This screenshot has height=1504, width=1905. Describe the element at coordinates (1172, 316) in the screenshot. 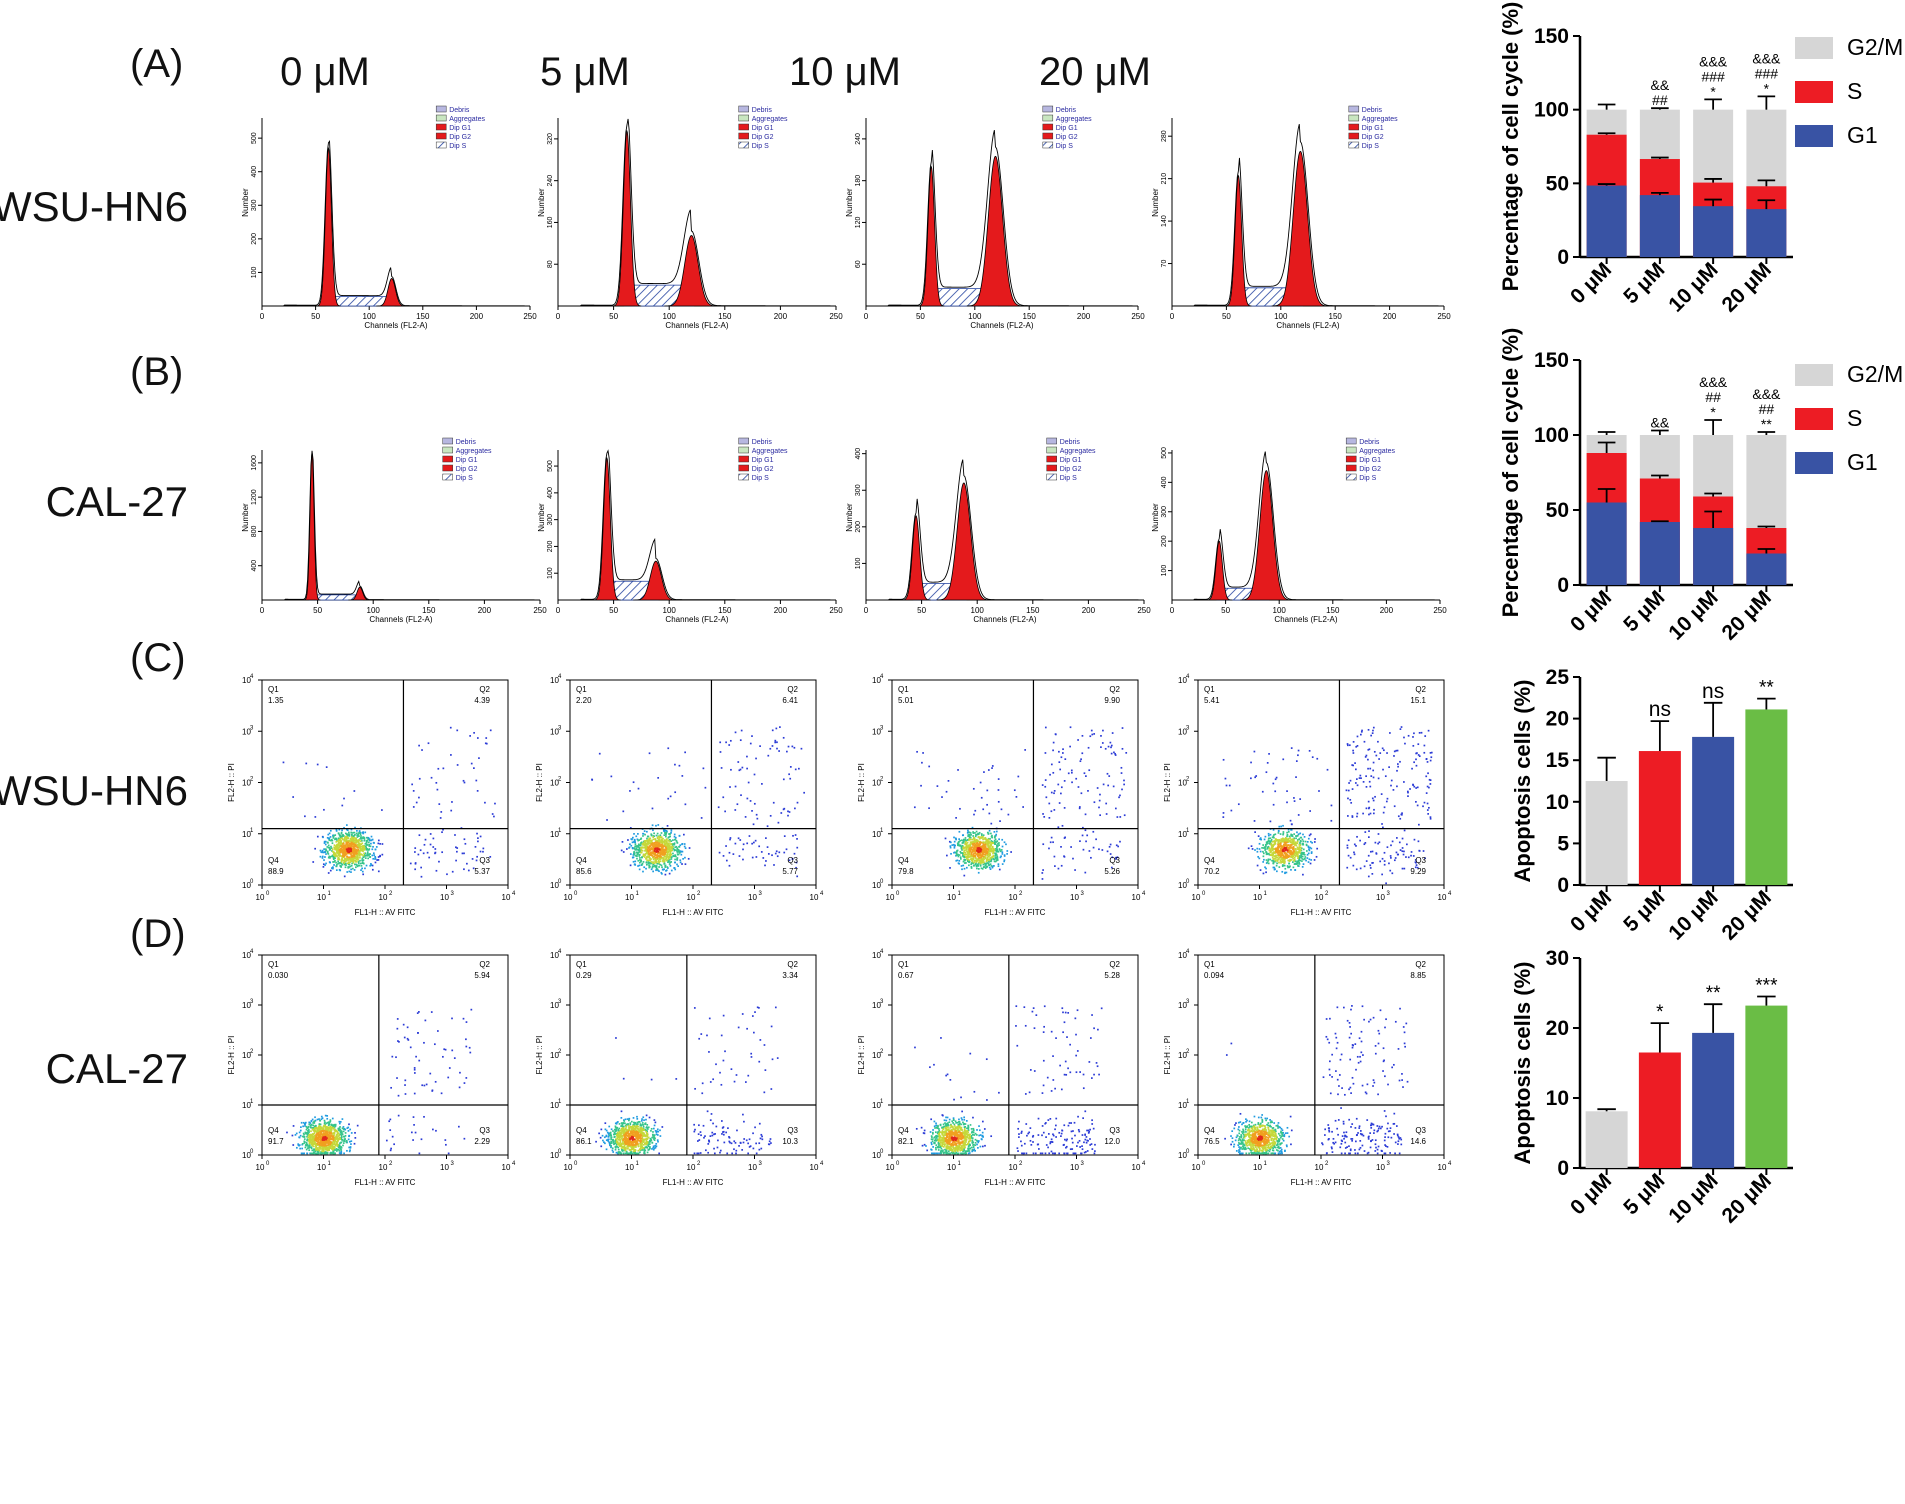

I see `hist-x-tick-label: 0` at that location.